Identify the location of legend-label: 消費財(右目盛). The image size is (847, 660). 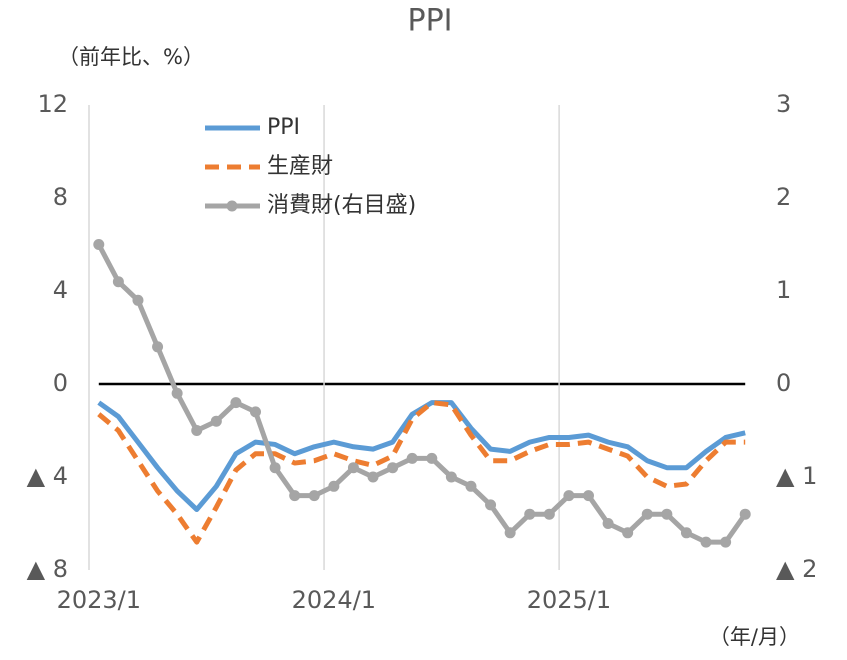
(341, 205).